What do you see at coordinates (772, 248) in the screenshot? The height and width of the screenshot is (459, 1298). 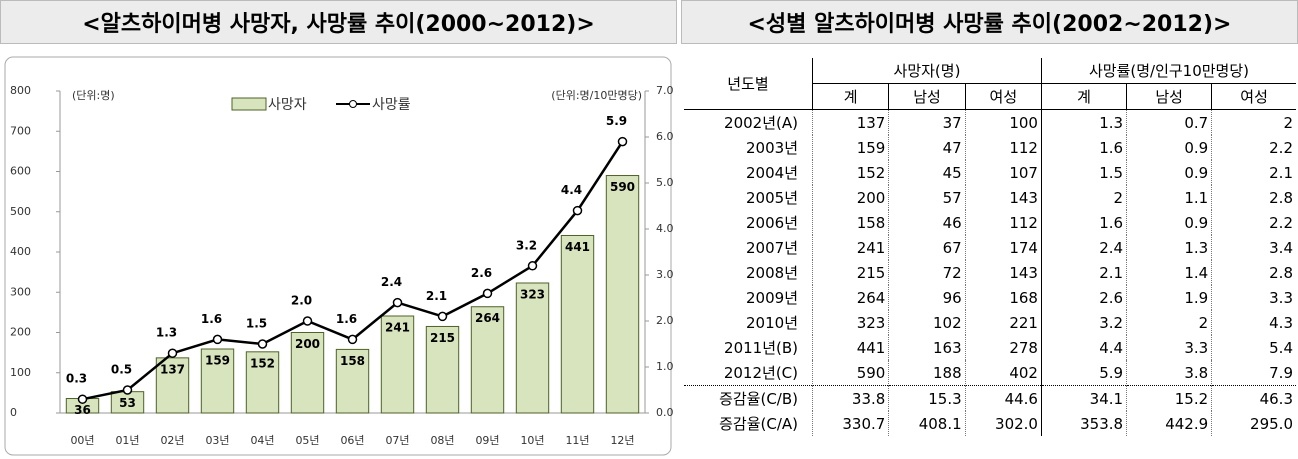 I see `row-label: 2007년` at bounding box center [772, 248].